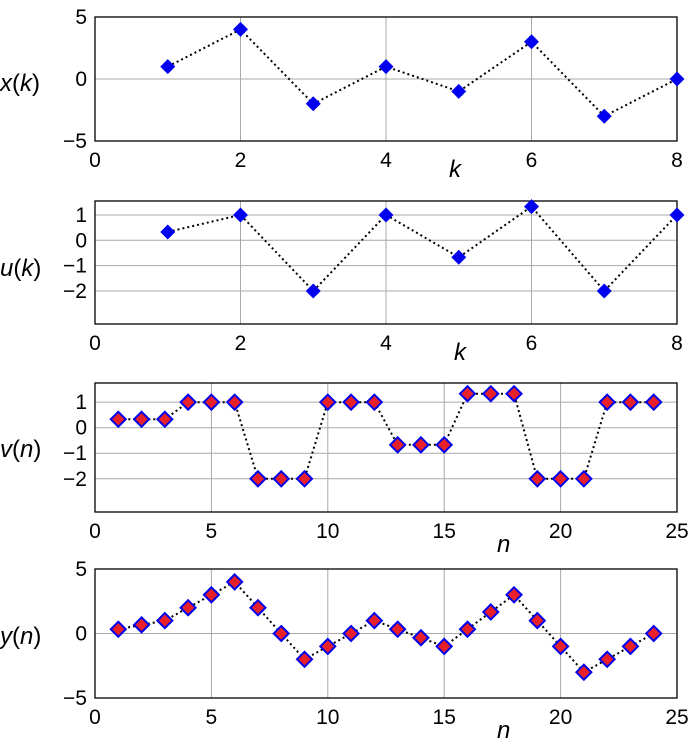  I want to click on panel-u-xtick-4: 8, so click(677, 343).